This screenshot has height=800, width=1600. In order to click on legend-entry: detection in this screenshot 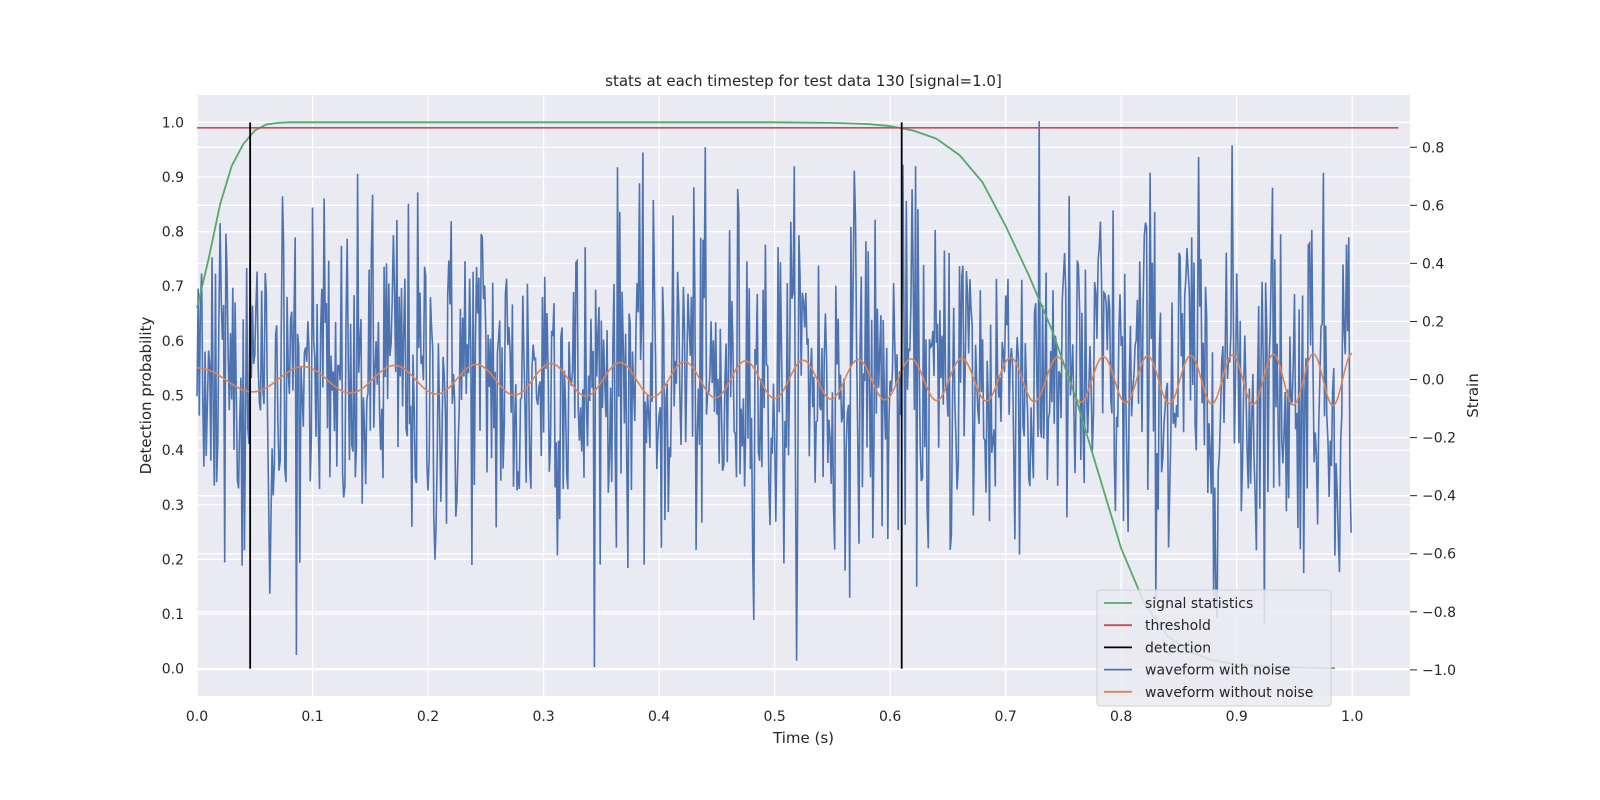, I will do `click(1178, 648)`.